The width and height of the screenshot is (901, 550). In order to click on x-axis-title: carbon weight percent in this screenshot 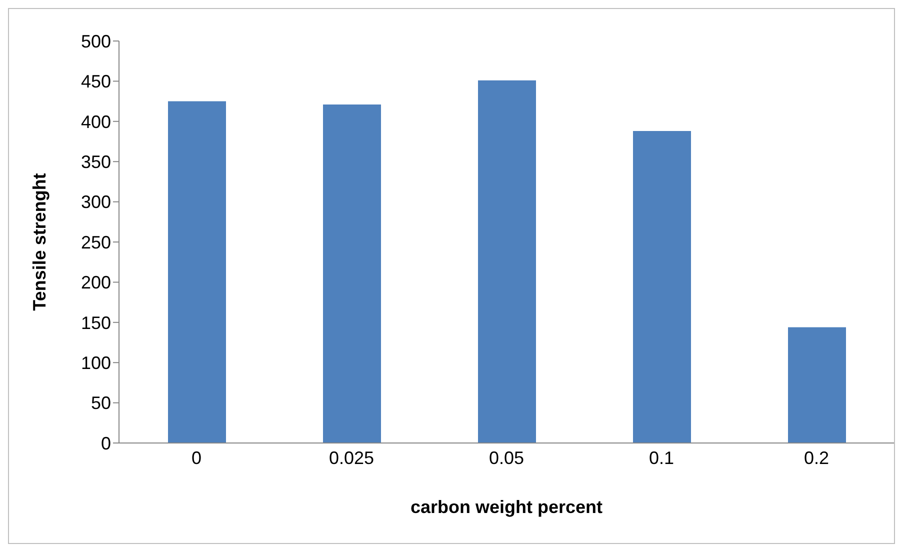, I will do `click(506, 507)`.